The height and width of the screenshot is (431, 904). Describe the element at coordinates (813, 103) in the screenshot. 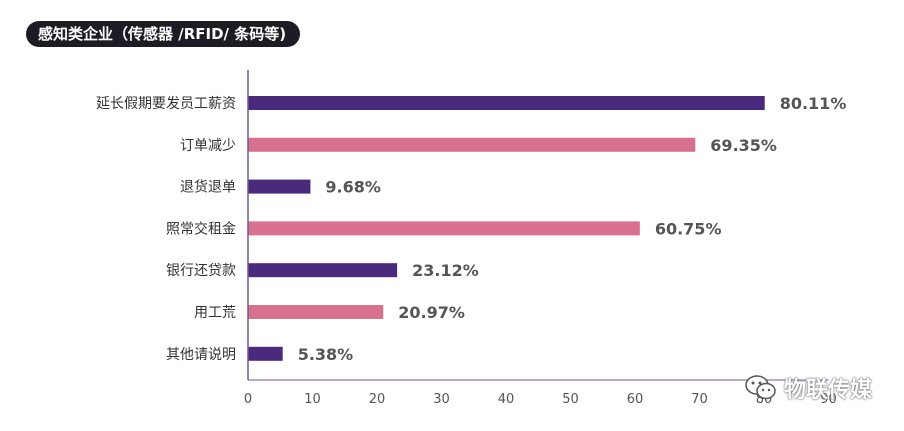

I see `value-label: 80.11%` at that location.